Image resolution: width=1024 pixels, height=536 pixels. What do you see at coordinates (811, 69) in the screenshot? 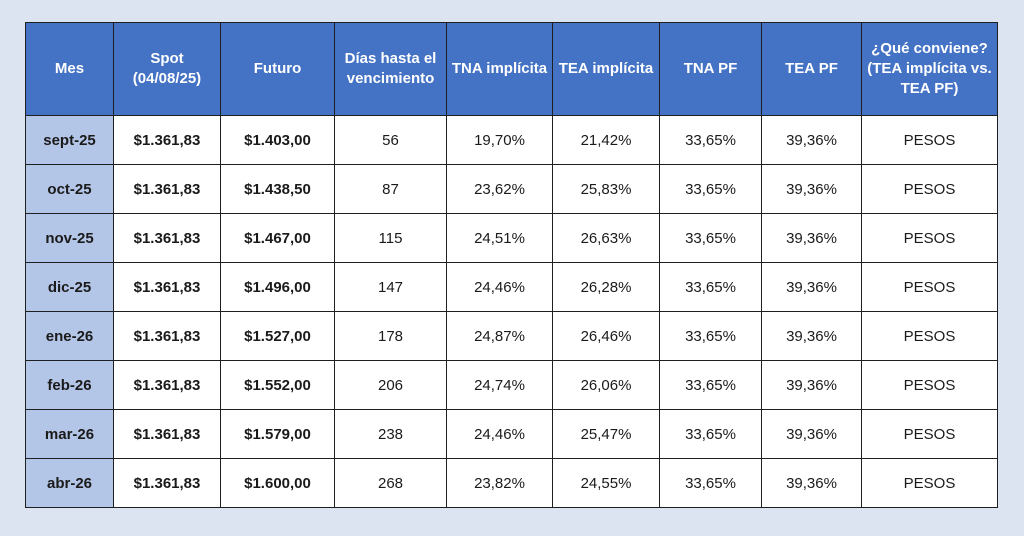
I see `header-tea-pf: TEA PF` at bounding box center [811, 69].